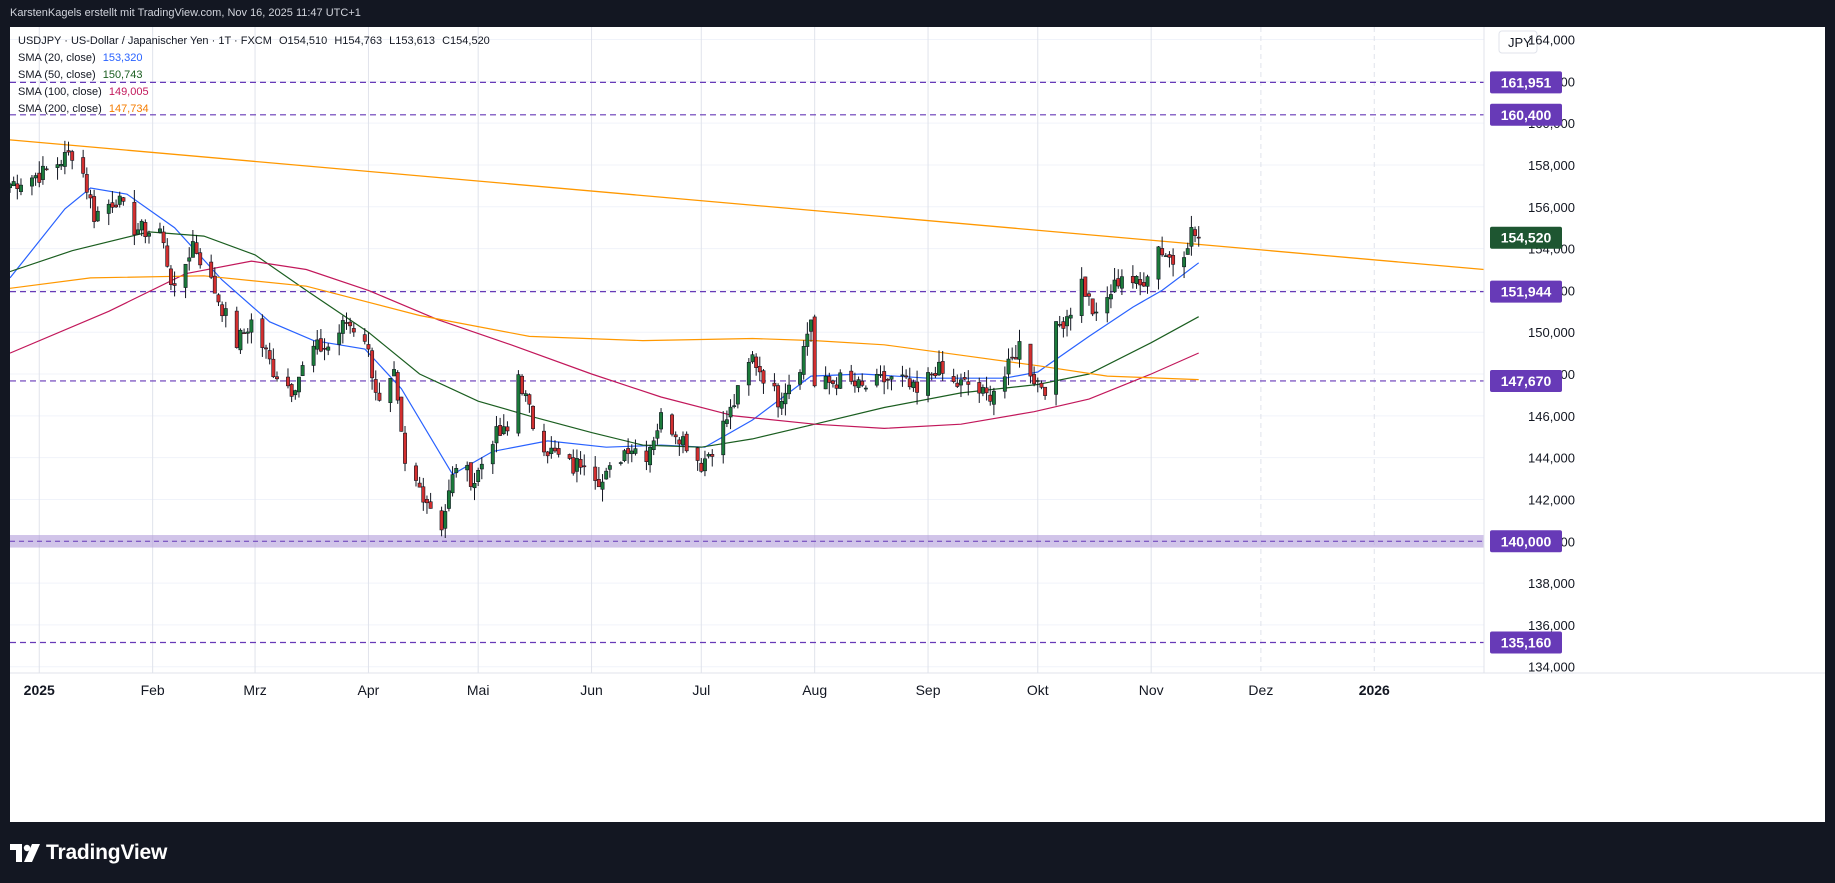 The height and width of the screenshot is (883, 1835). I want to click on y-tick-label: 150,000, so click(1551, 332).